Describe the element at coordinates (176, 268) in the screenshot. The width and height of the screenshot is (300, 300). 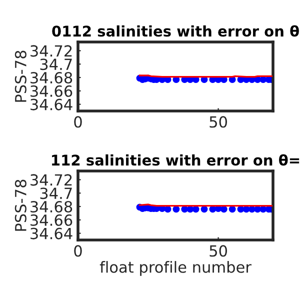
I see `x-axis-title: float profile number` at that location.